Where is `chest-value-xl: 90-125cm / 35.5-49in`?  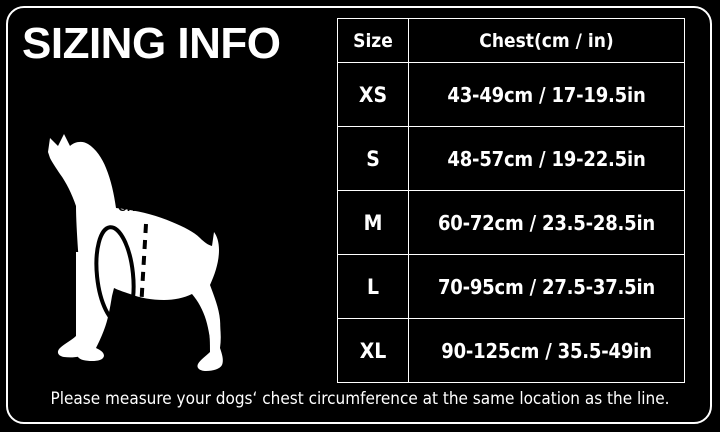 chest-value-xl: 90-125cm / 35.5-49in is located at coordinates (546, 350).